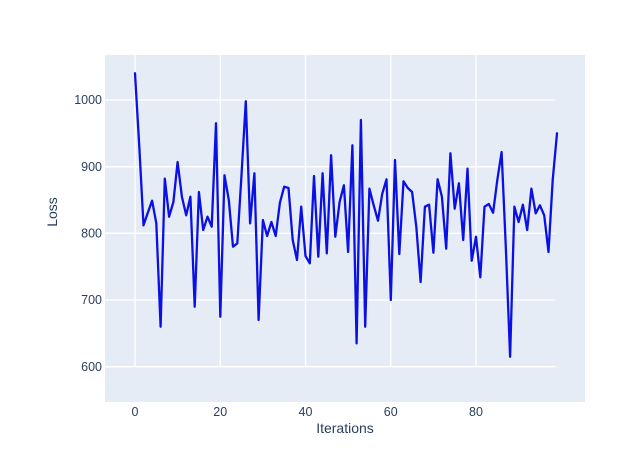 The width and height of the screenshot is (621, 472). I want to click on y-tick-label-1000: 1000, so click(88, 100).